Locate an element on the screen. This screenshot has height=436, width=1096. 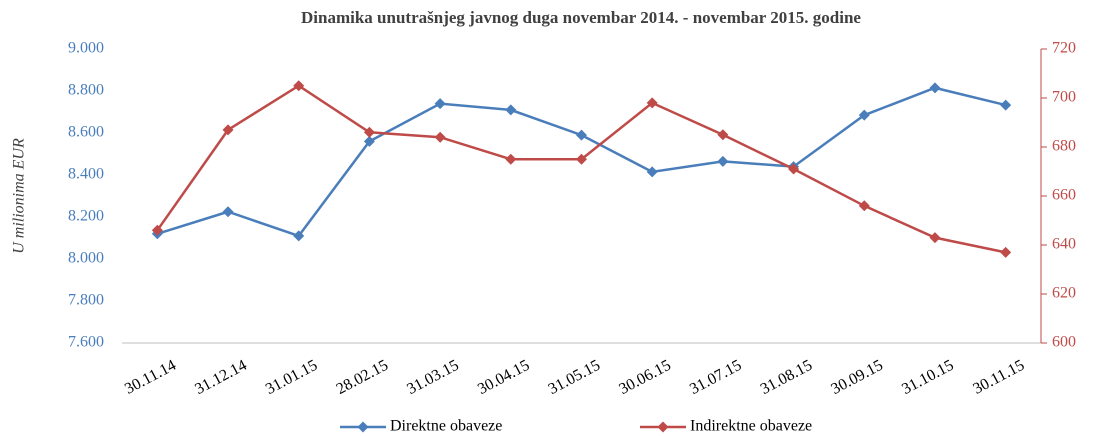
x-tick-label: 31.05.15 is located at coordinates (574, 377).